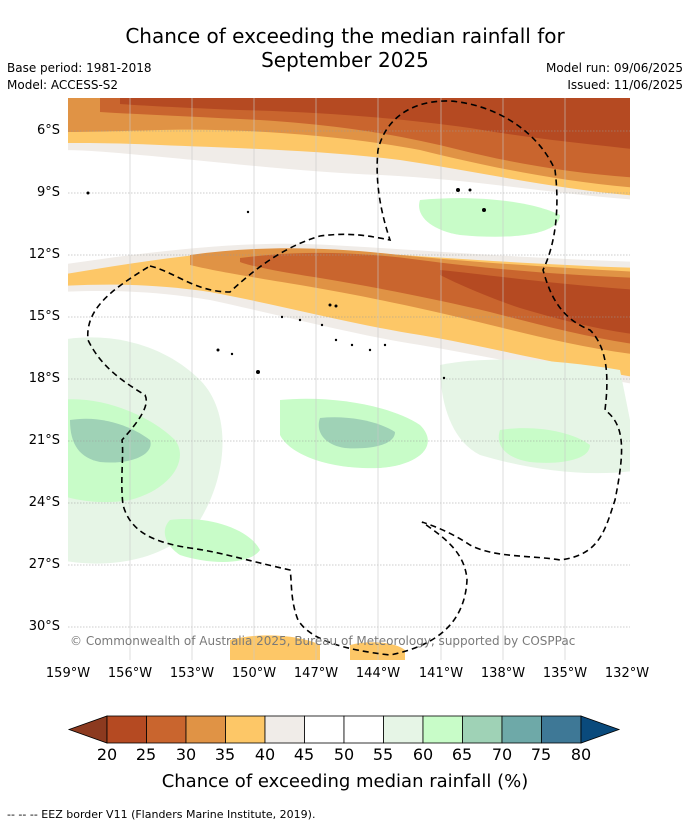  What do you see at coordinates (581, 754) in the screenshot?
I see `colorbar-tick-80: 80` at bounding box center [581, 754].